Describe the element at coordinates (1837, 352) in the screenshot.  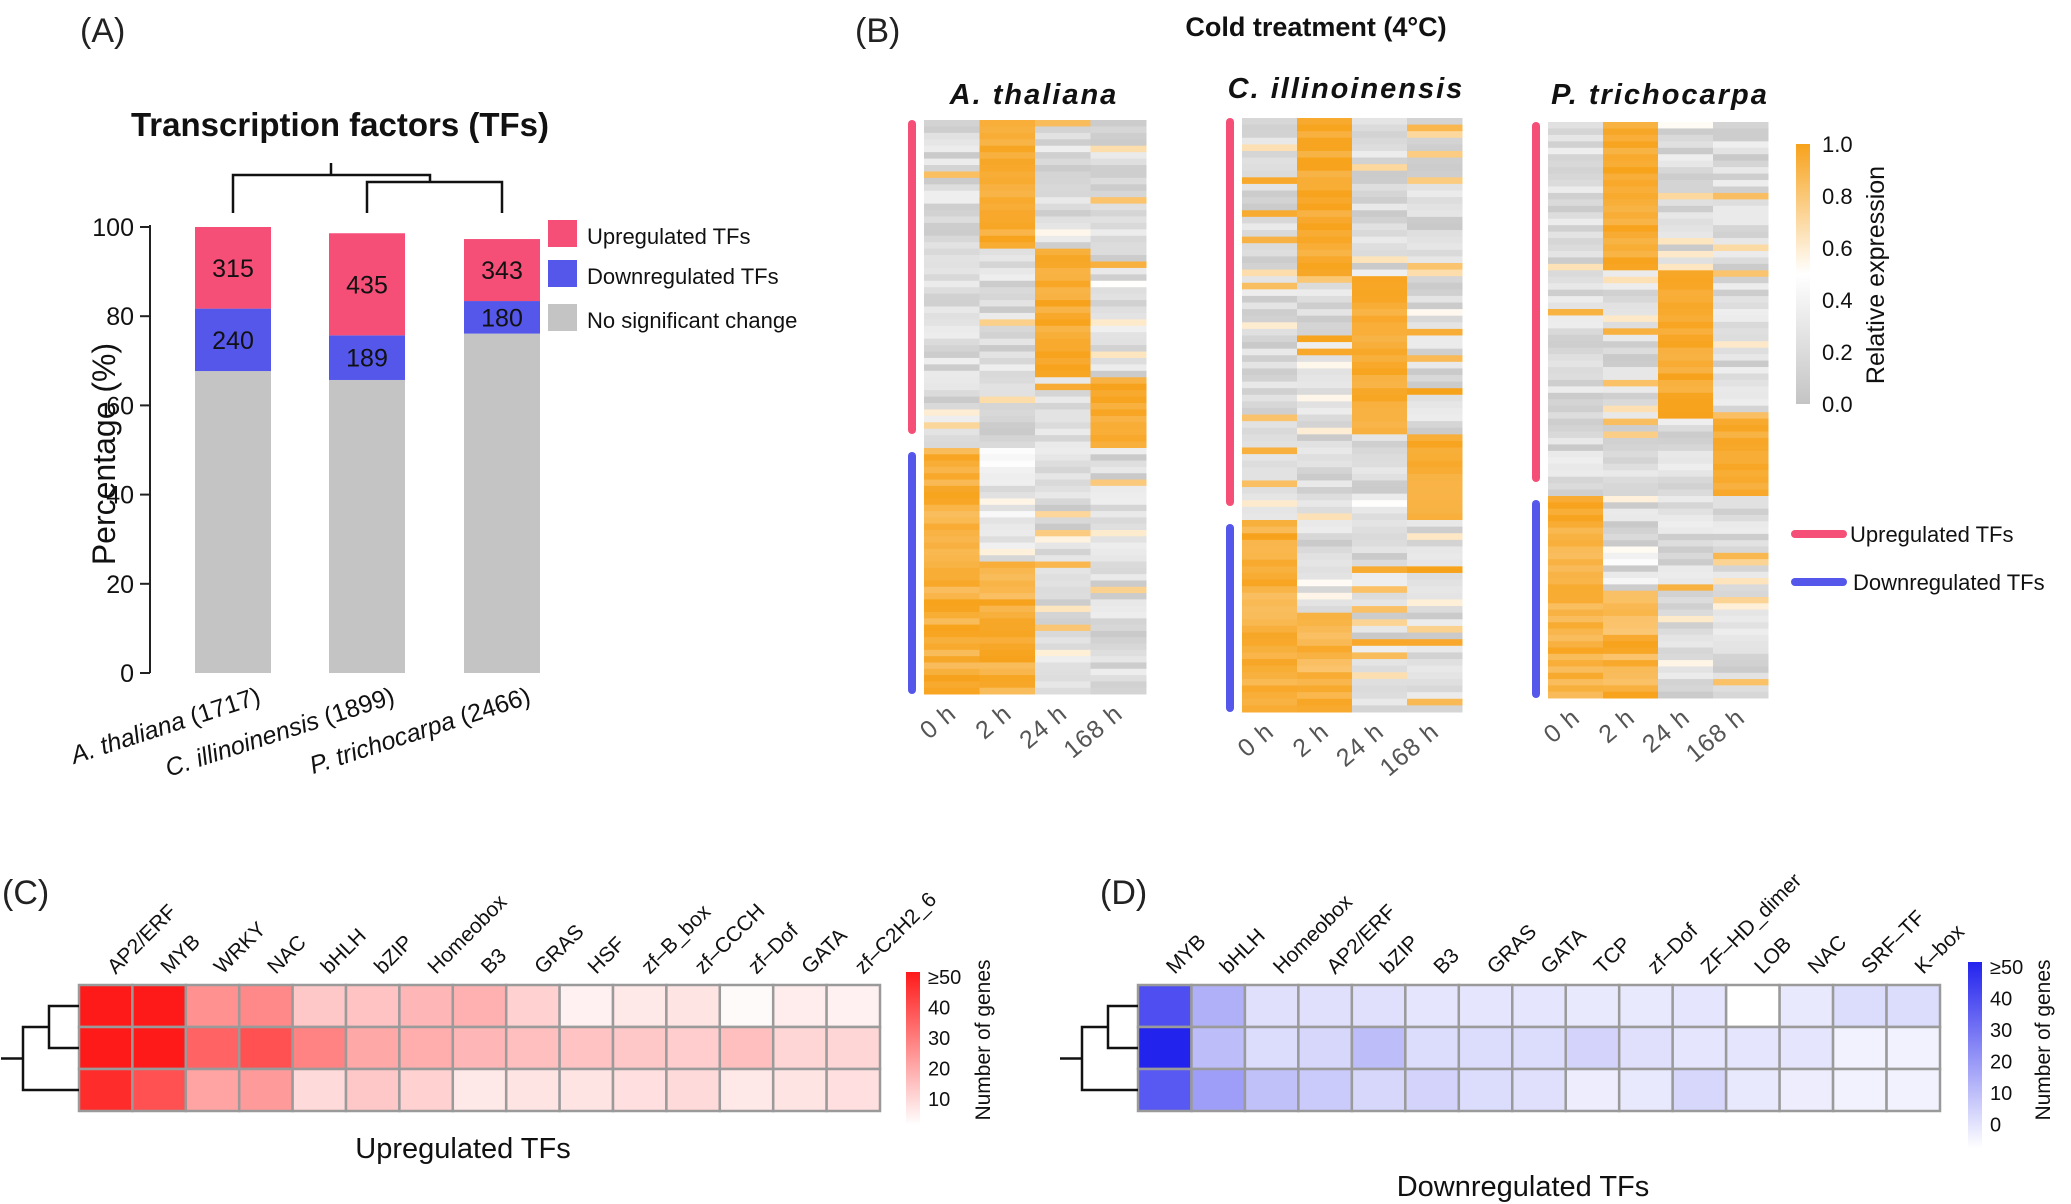
I see `colorbar-tick-label: 0.2` at that location.